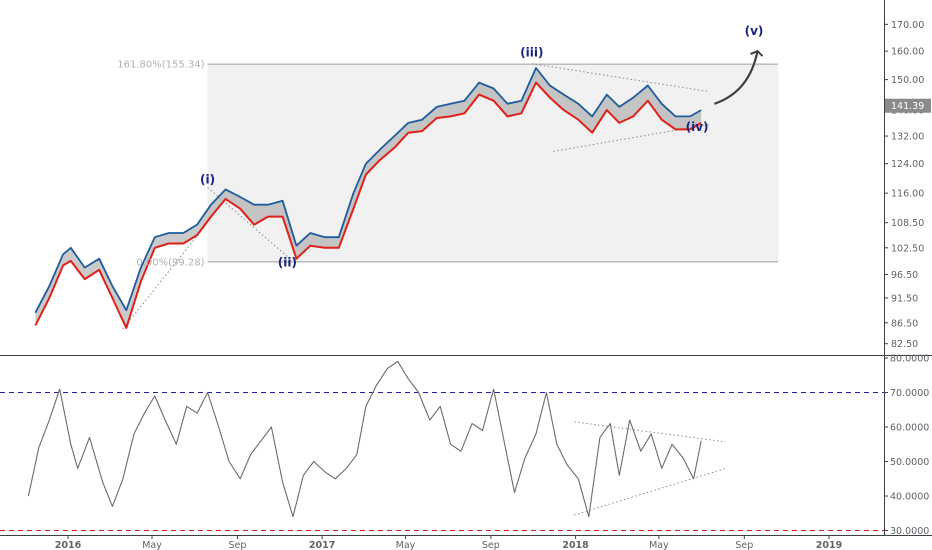 The width and height of the screenshot is (932, 550). Describe the element at coordinates (907, 80) in the screenshot. I see `y-tick-label: 150.00` at that location.